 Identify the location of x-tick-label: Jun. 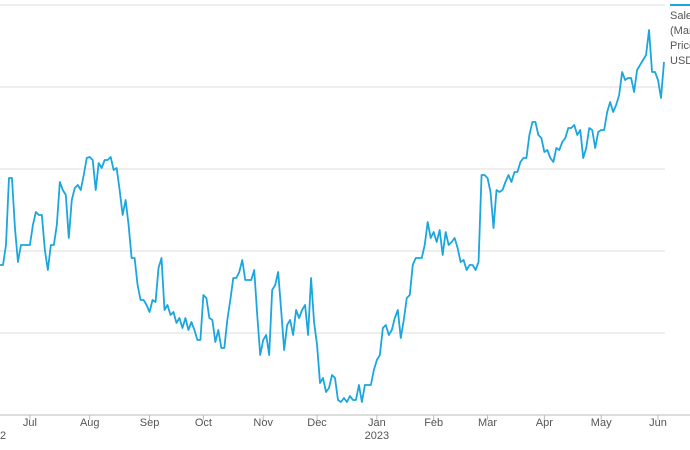
(658, 423).